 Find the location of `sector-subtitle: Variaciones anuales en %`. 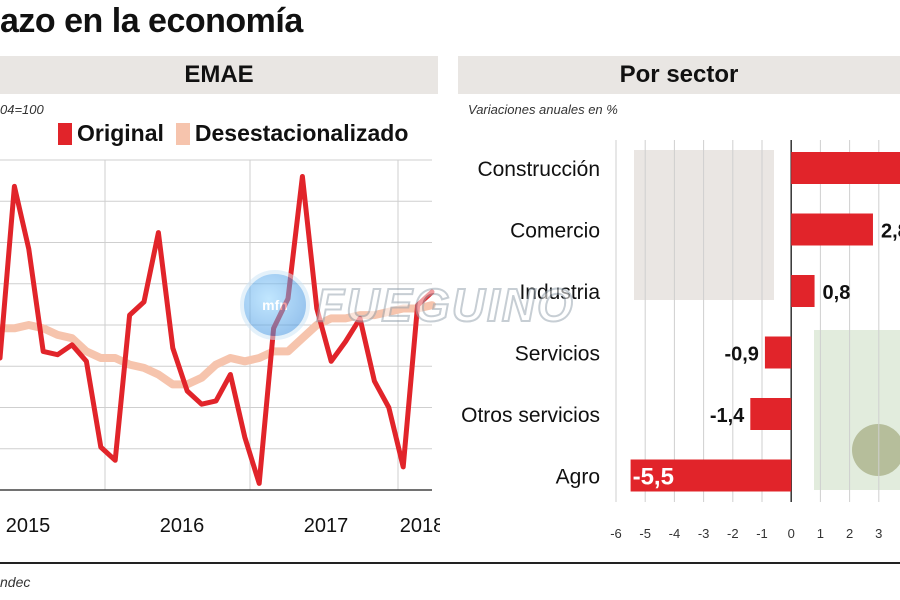

sector-subtitle: Variaciones anuales en % is located at coordinates (543, 109).